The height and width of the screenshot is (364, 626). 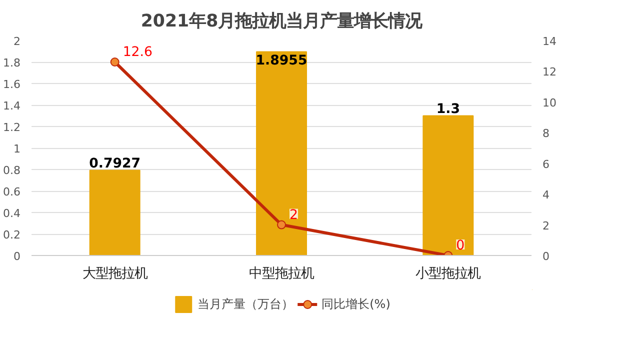 I want to click on x-tick-label: 大型拖拉机, so click(x=115, y=274).